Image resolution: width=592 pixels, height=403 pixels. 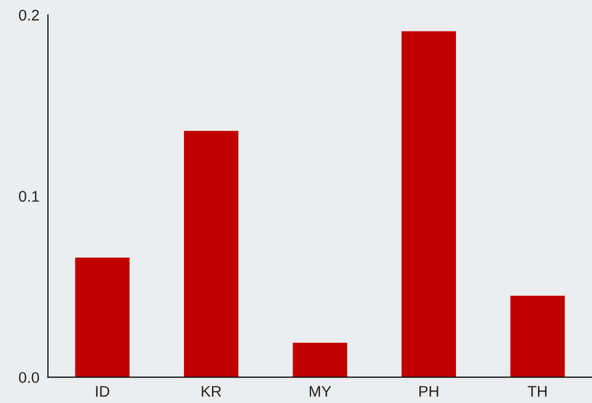 I want to click on y-tick-label: 0.1, so click(x=28, y=196).